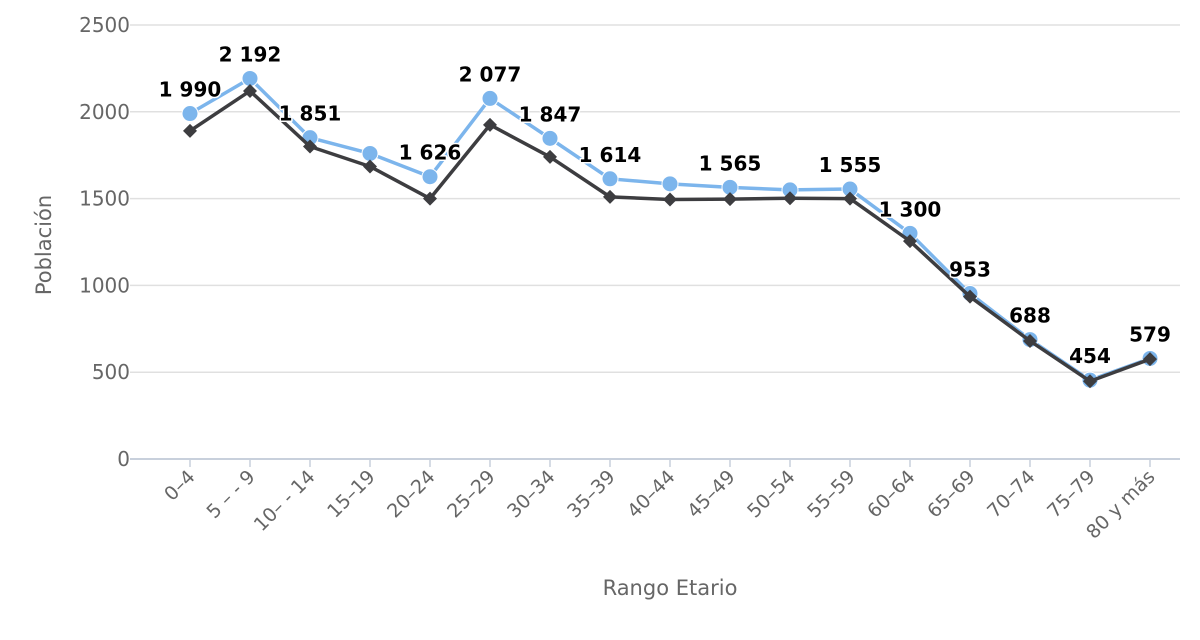 This screenshot has height=640, width=1200. Describe the element at coordinates (591, 494) in the screenshot. I see `x-tick-label: 35–39` at that location.